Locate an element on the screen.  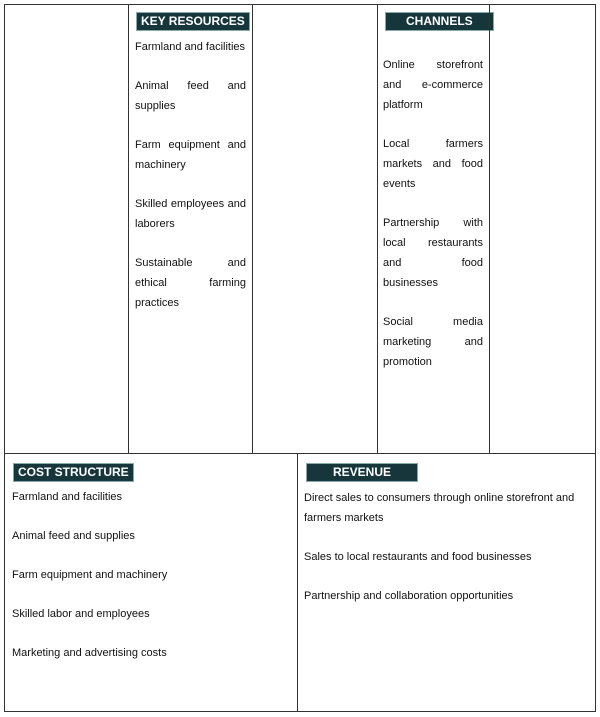
list-item: Social media marketing and promotion is located at coordinates (433, 342).